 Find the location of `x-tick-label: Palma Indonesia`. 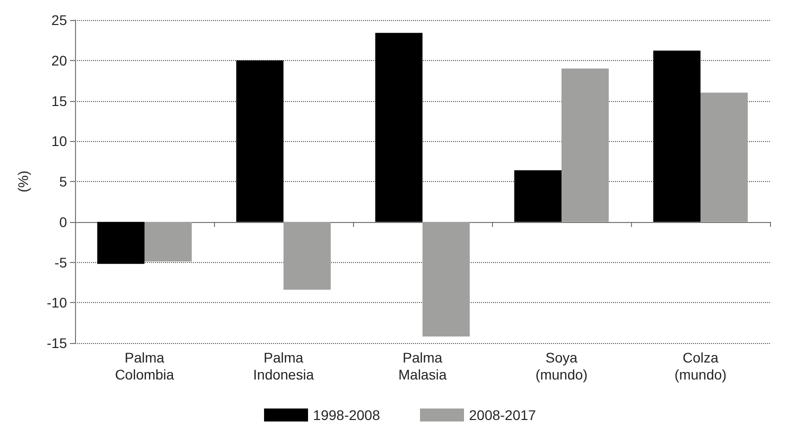

x-tick-label: Palma Indonesia is located at coordinates (283, 366).